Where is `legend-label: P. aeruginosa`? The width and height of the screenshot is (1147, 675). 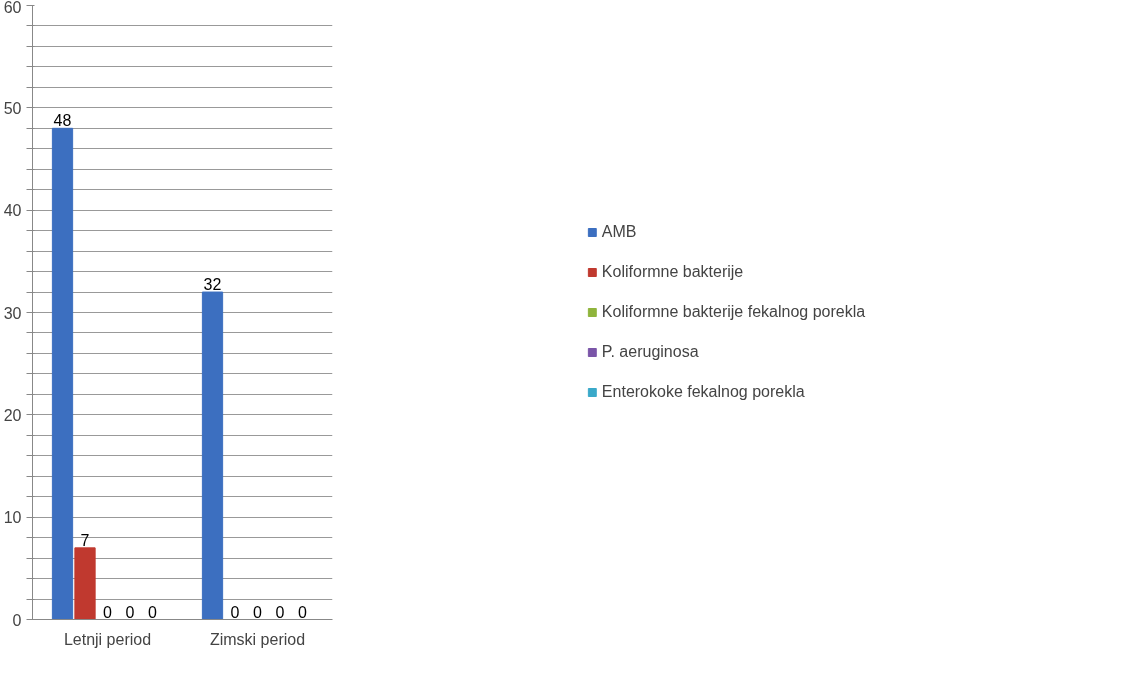
legend-label: P. aeruginosa is located at coordinates (650, 352).